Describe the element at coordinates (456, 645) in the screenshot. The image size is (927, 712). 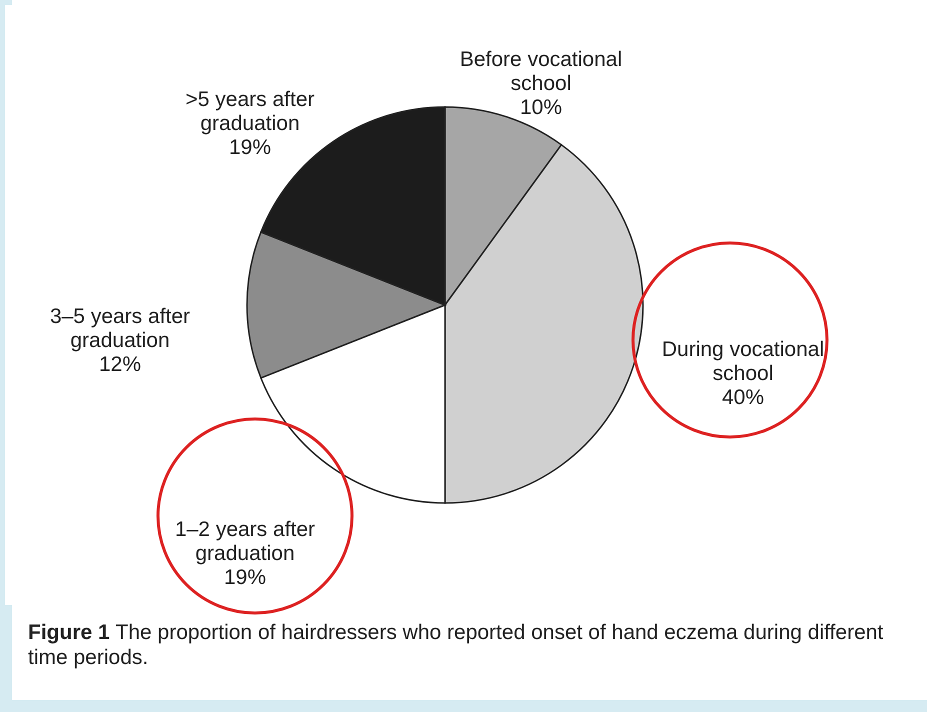
I see `caption: Figure 1 The proportion of hairdressers who reported onset of hand eczema during different time periods.` at that location.